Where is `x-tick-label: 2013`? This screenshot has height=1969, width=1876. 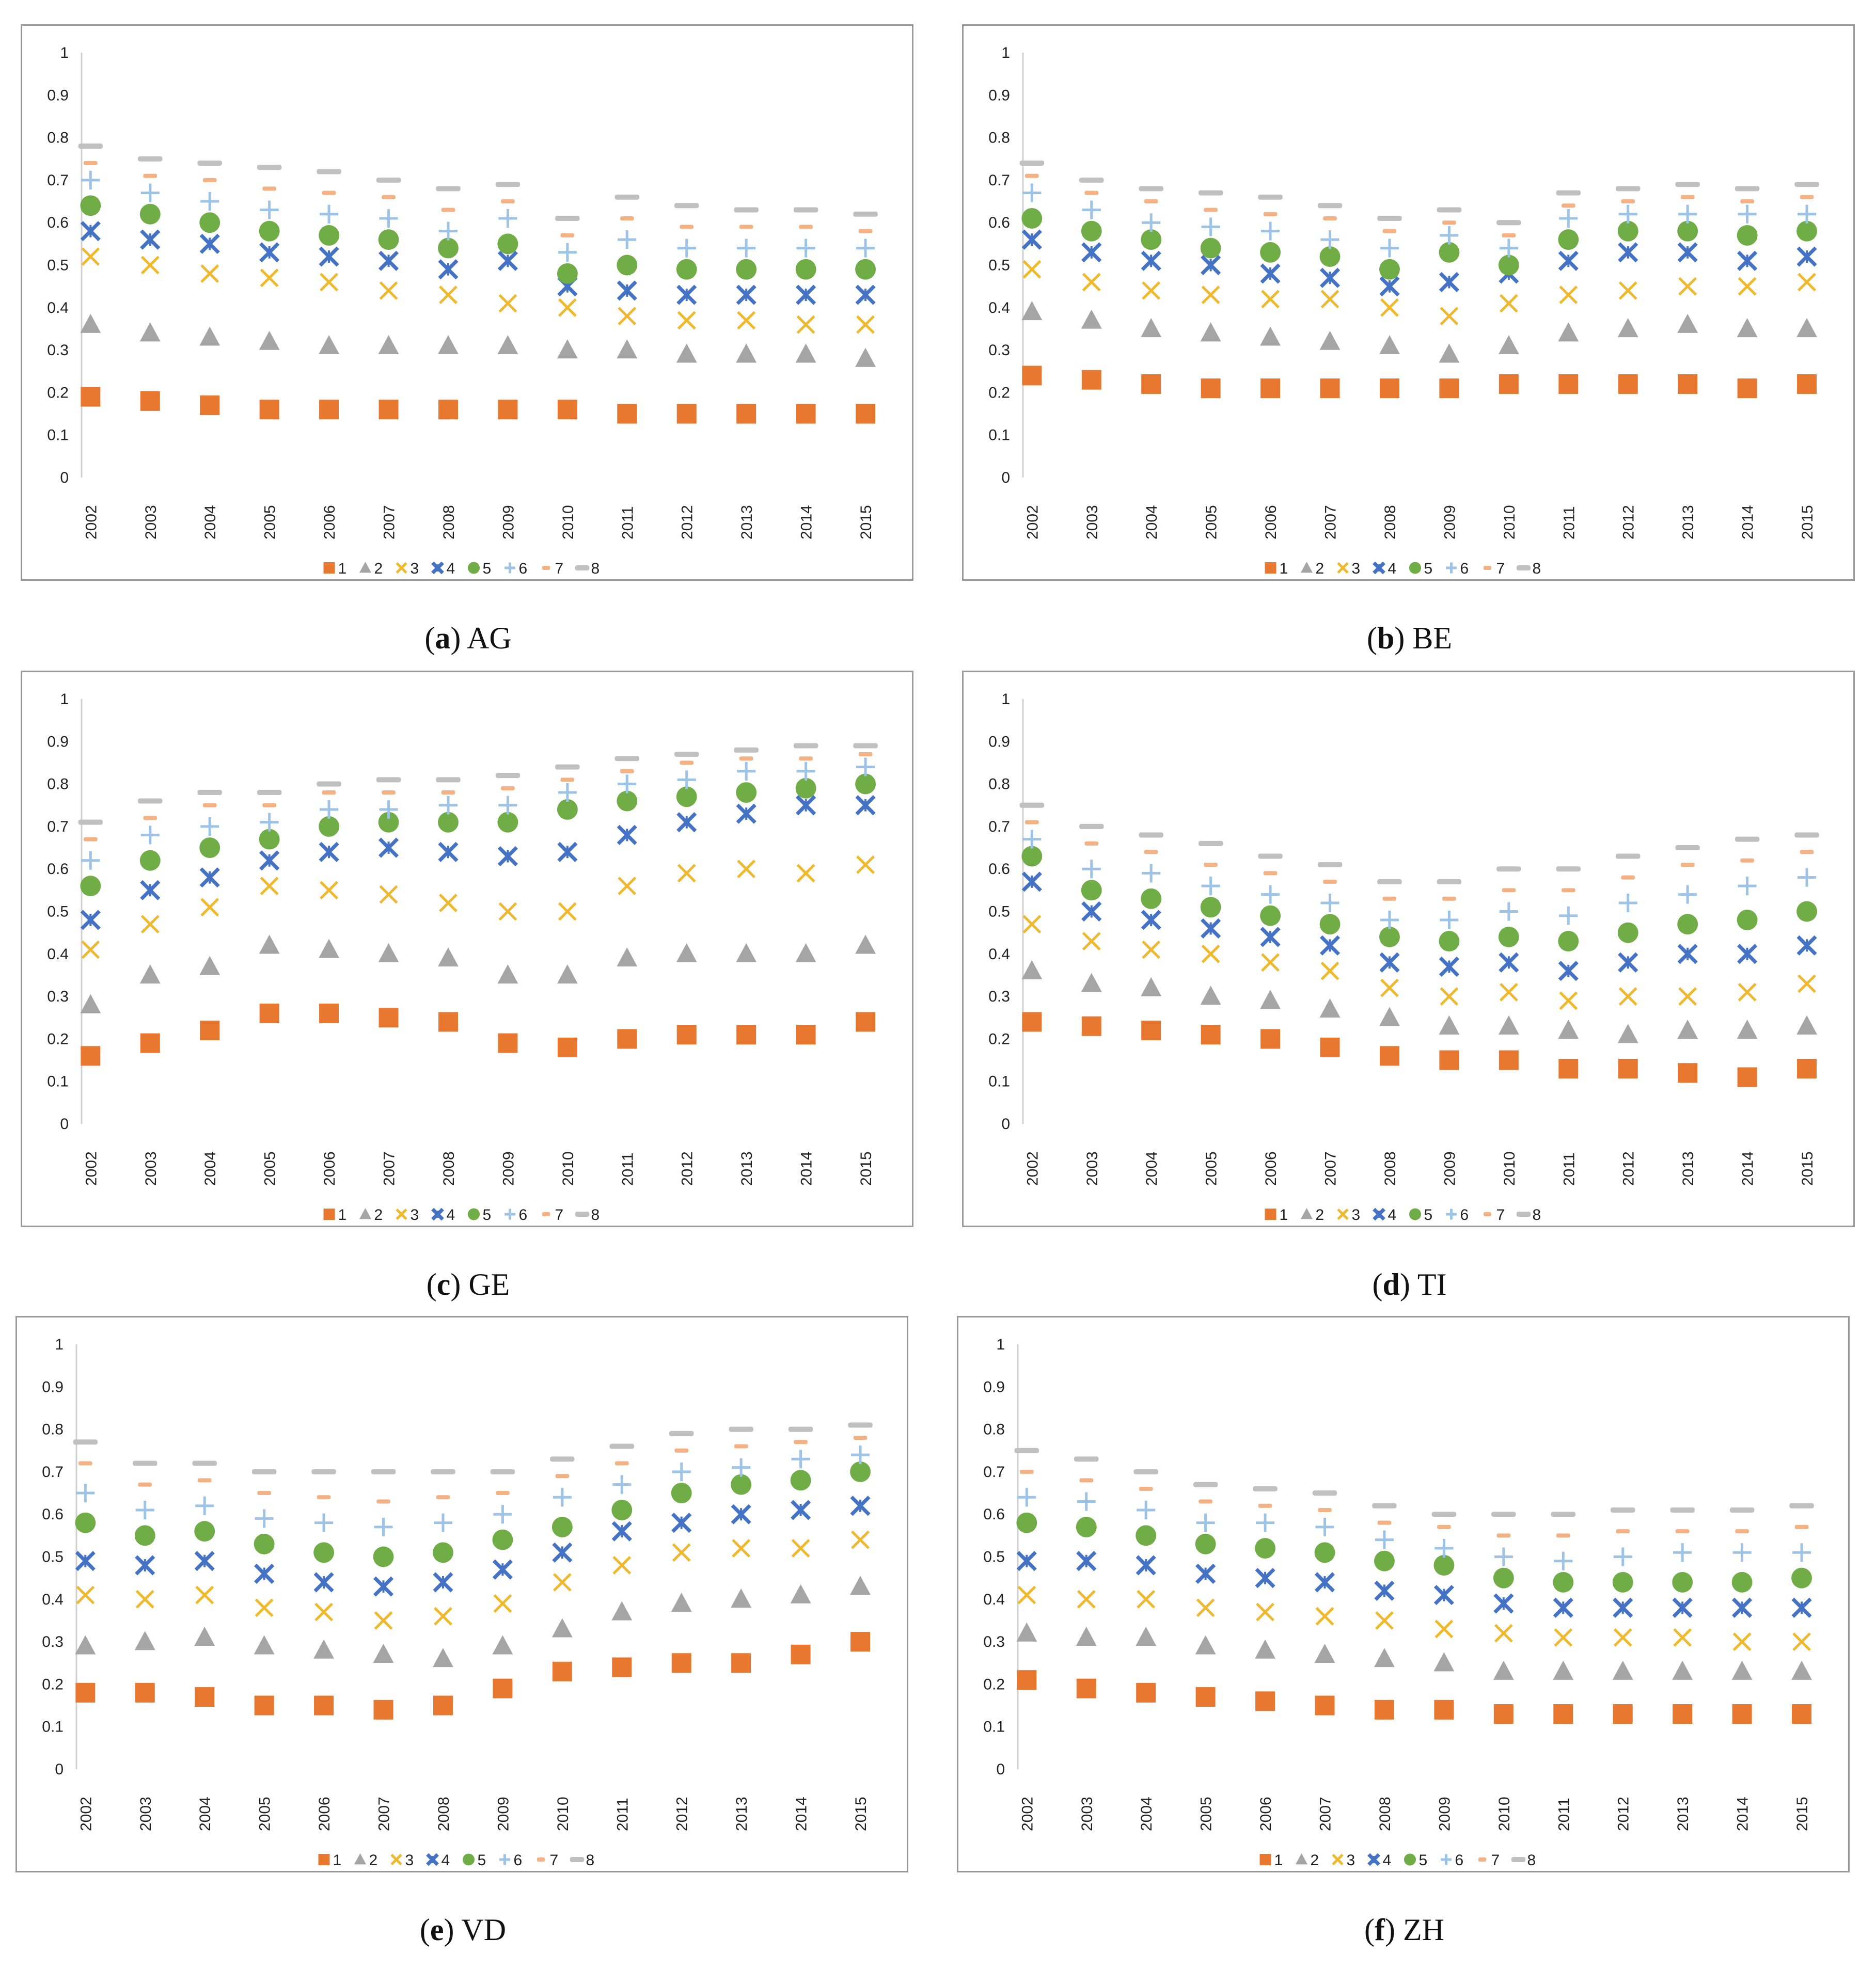
x-tick-label: 2013 is located at coordinates (746, 1168).